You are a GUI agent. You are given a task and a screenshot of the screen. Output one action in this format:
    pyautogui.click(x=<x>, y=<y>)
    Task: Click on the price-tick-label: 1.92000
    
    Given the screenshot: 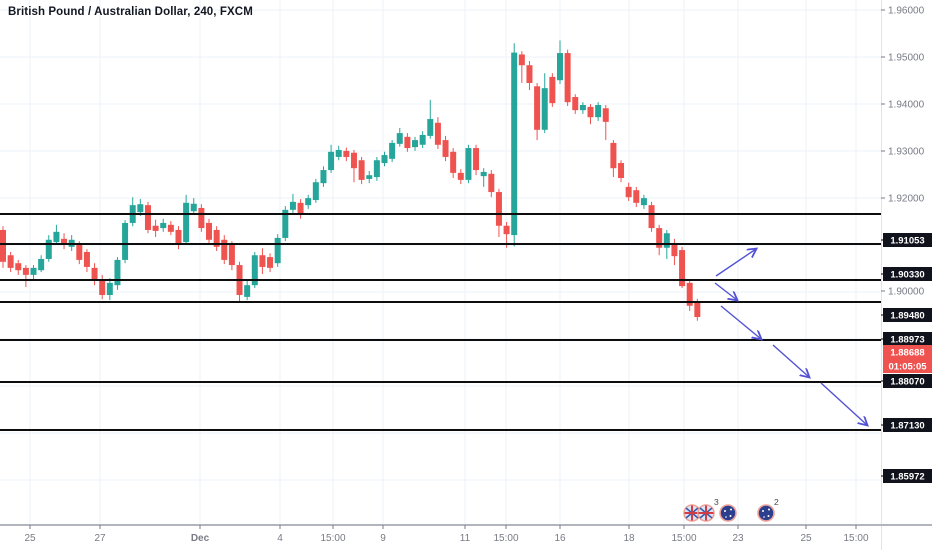 What is the action you would take?
    pyautogui.click(x=906, y=199)
    